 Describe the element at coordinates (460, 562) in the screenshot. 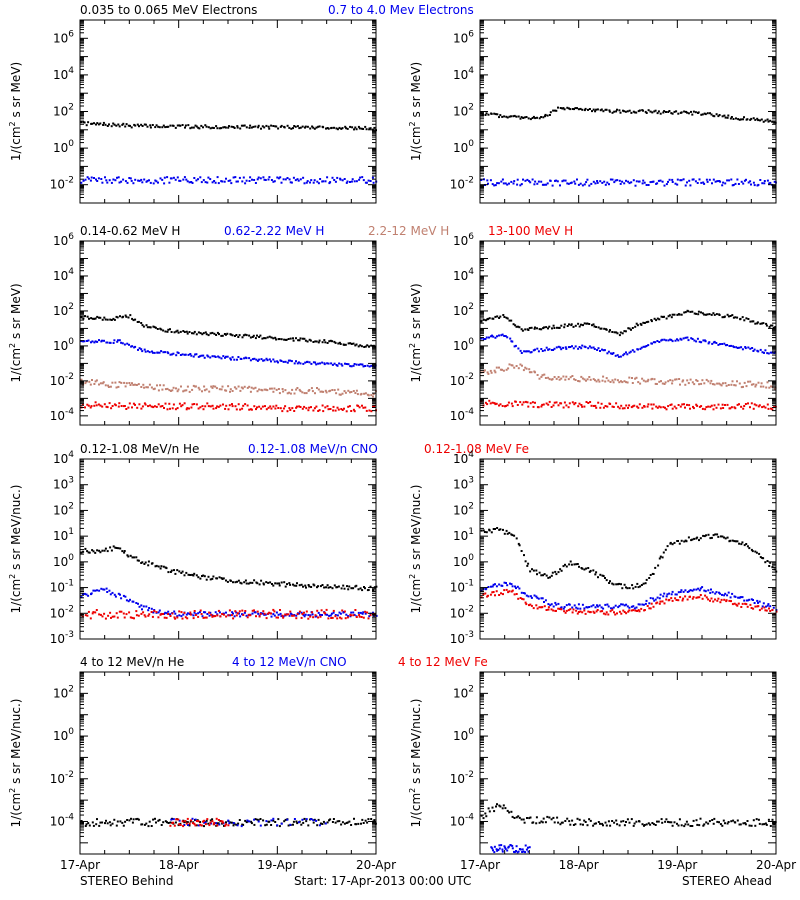

I see `y-tick-base: 10` at that location.